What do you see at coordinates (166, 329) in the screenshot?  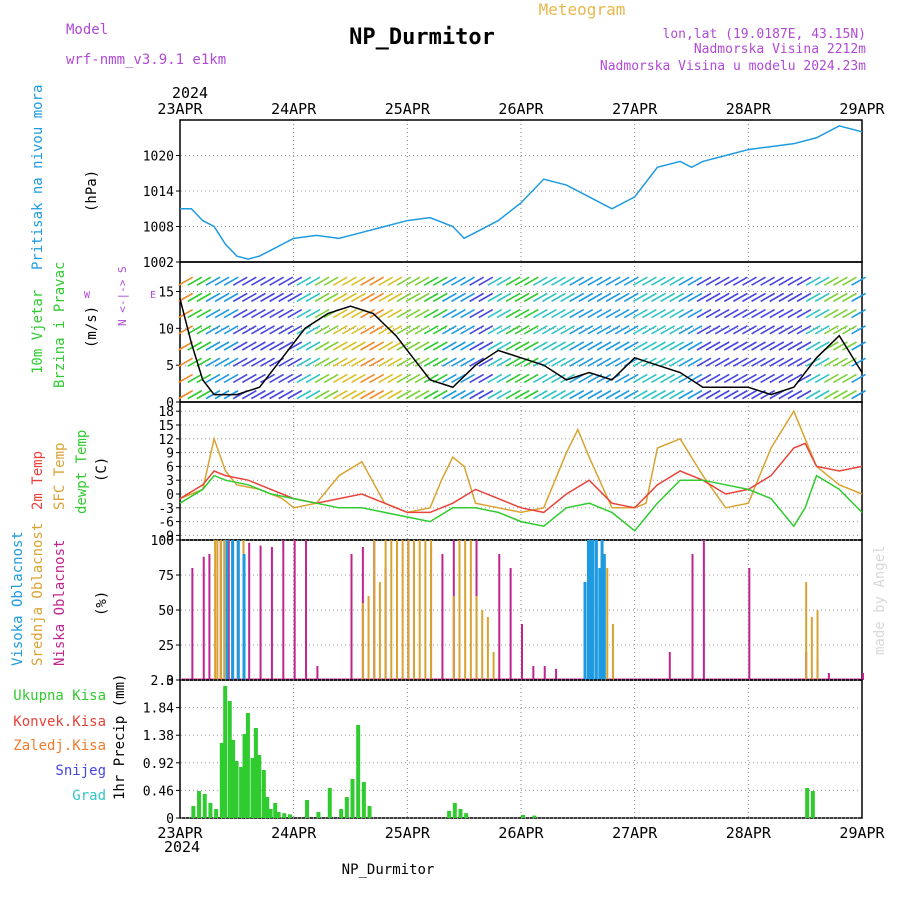 I see `y-tick-label: 10` at bounding box center [166, 329].